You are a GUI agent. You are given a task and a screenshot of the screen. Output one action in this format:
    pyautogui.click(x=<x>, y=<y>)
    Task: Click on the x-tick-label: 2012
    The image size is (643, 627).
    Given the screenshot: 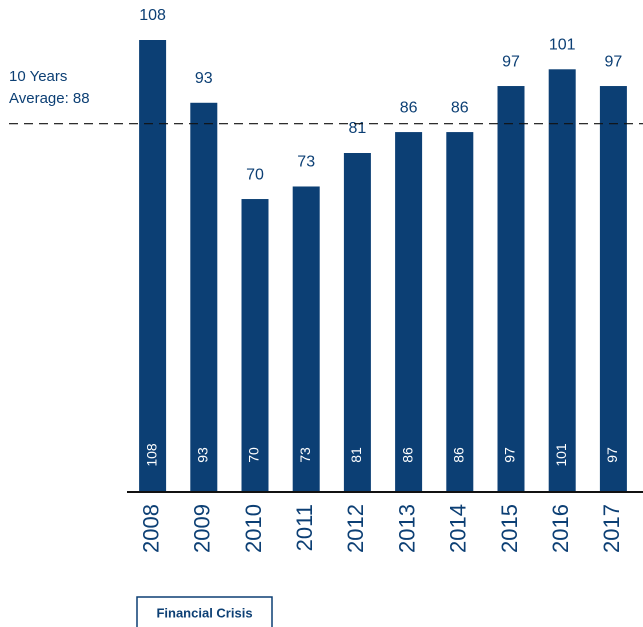 What is the action you would take?
    pyautogui.click(x=355, y=528)
    